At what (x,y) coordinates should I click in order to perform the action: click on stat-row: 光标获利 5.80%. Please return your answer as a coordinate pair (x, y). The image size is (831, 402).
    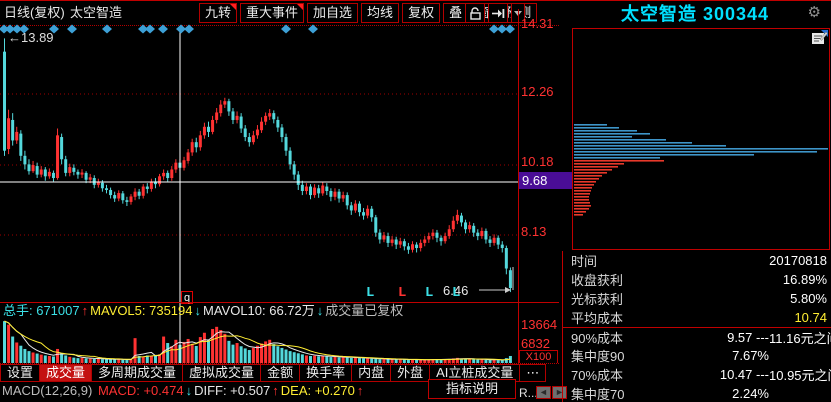
    Looking at the image, I should click on (697, 298).